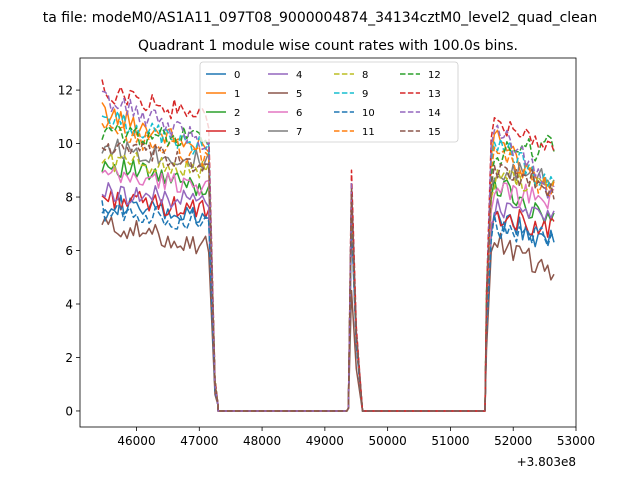 Image resolution: width=640 pixels, height=480 pixels. What do you see at coordinates (450, 441) in the screenshot?
I see `x-tick-label: 51000` at bounding box center [450, 441].